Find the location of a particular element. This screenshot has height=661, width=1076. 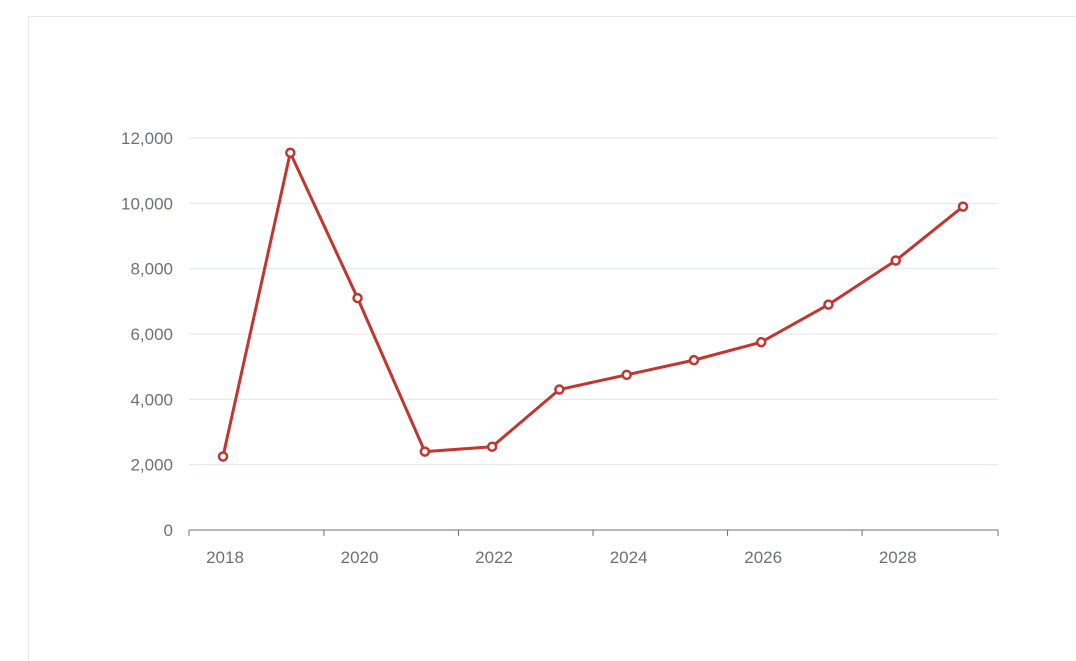

y-tick-label: 6,000 is located at coordinates (151, 334).